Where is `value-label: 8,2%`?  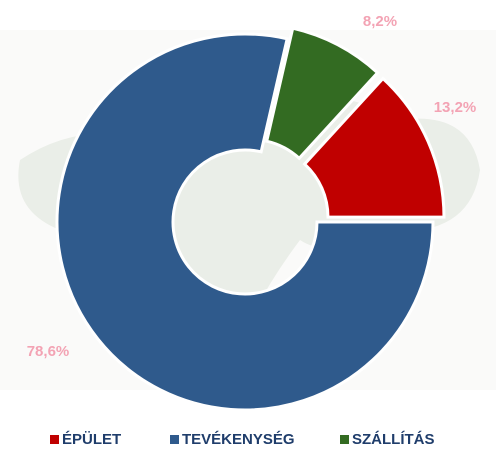 value-label: 8,2% is located at coordinates (380, 21).